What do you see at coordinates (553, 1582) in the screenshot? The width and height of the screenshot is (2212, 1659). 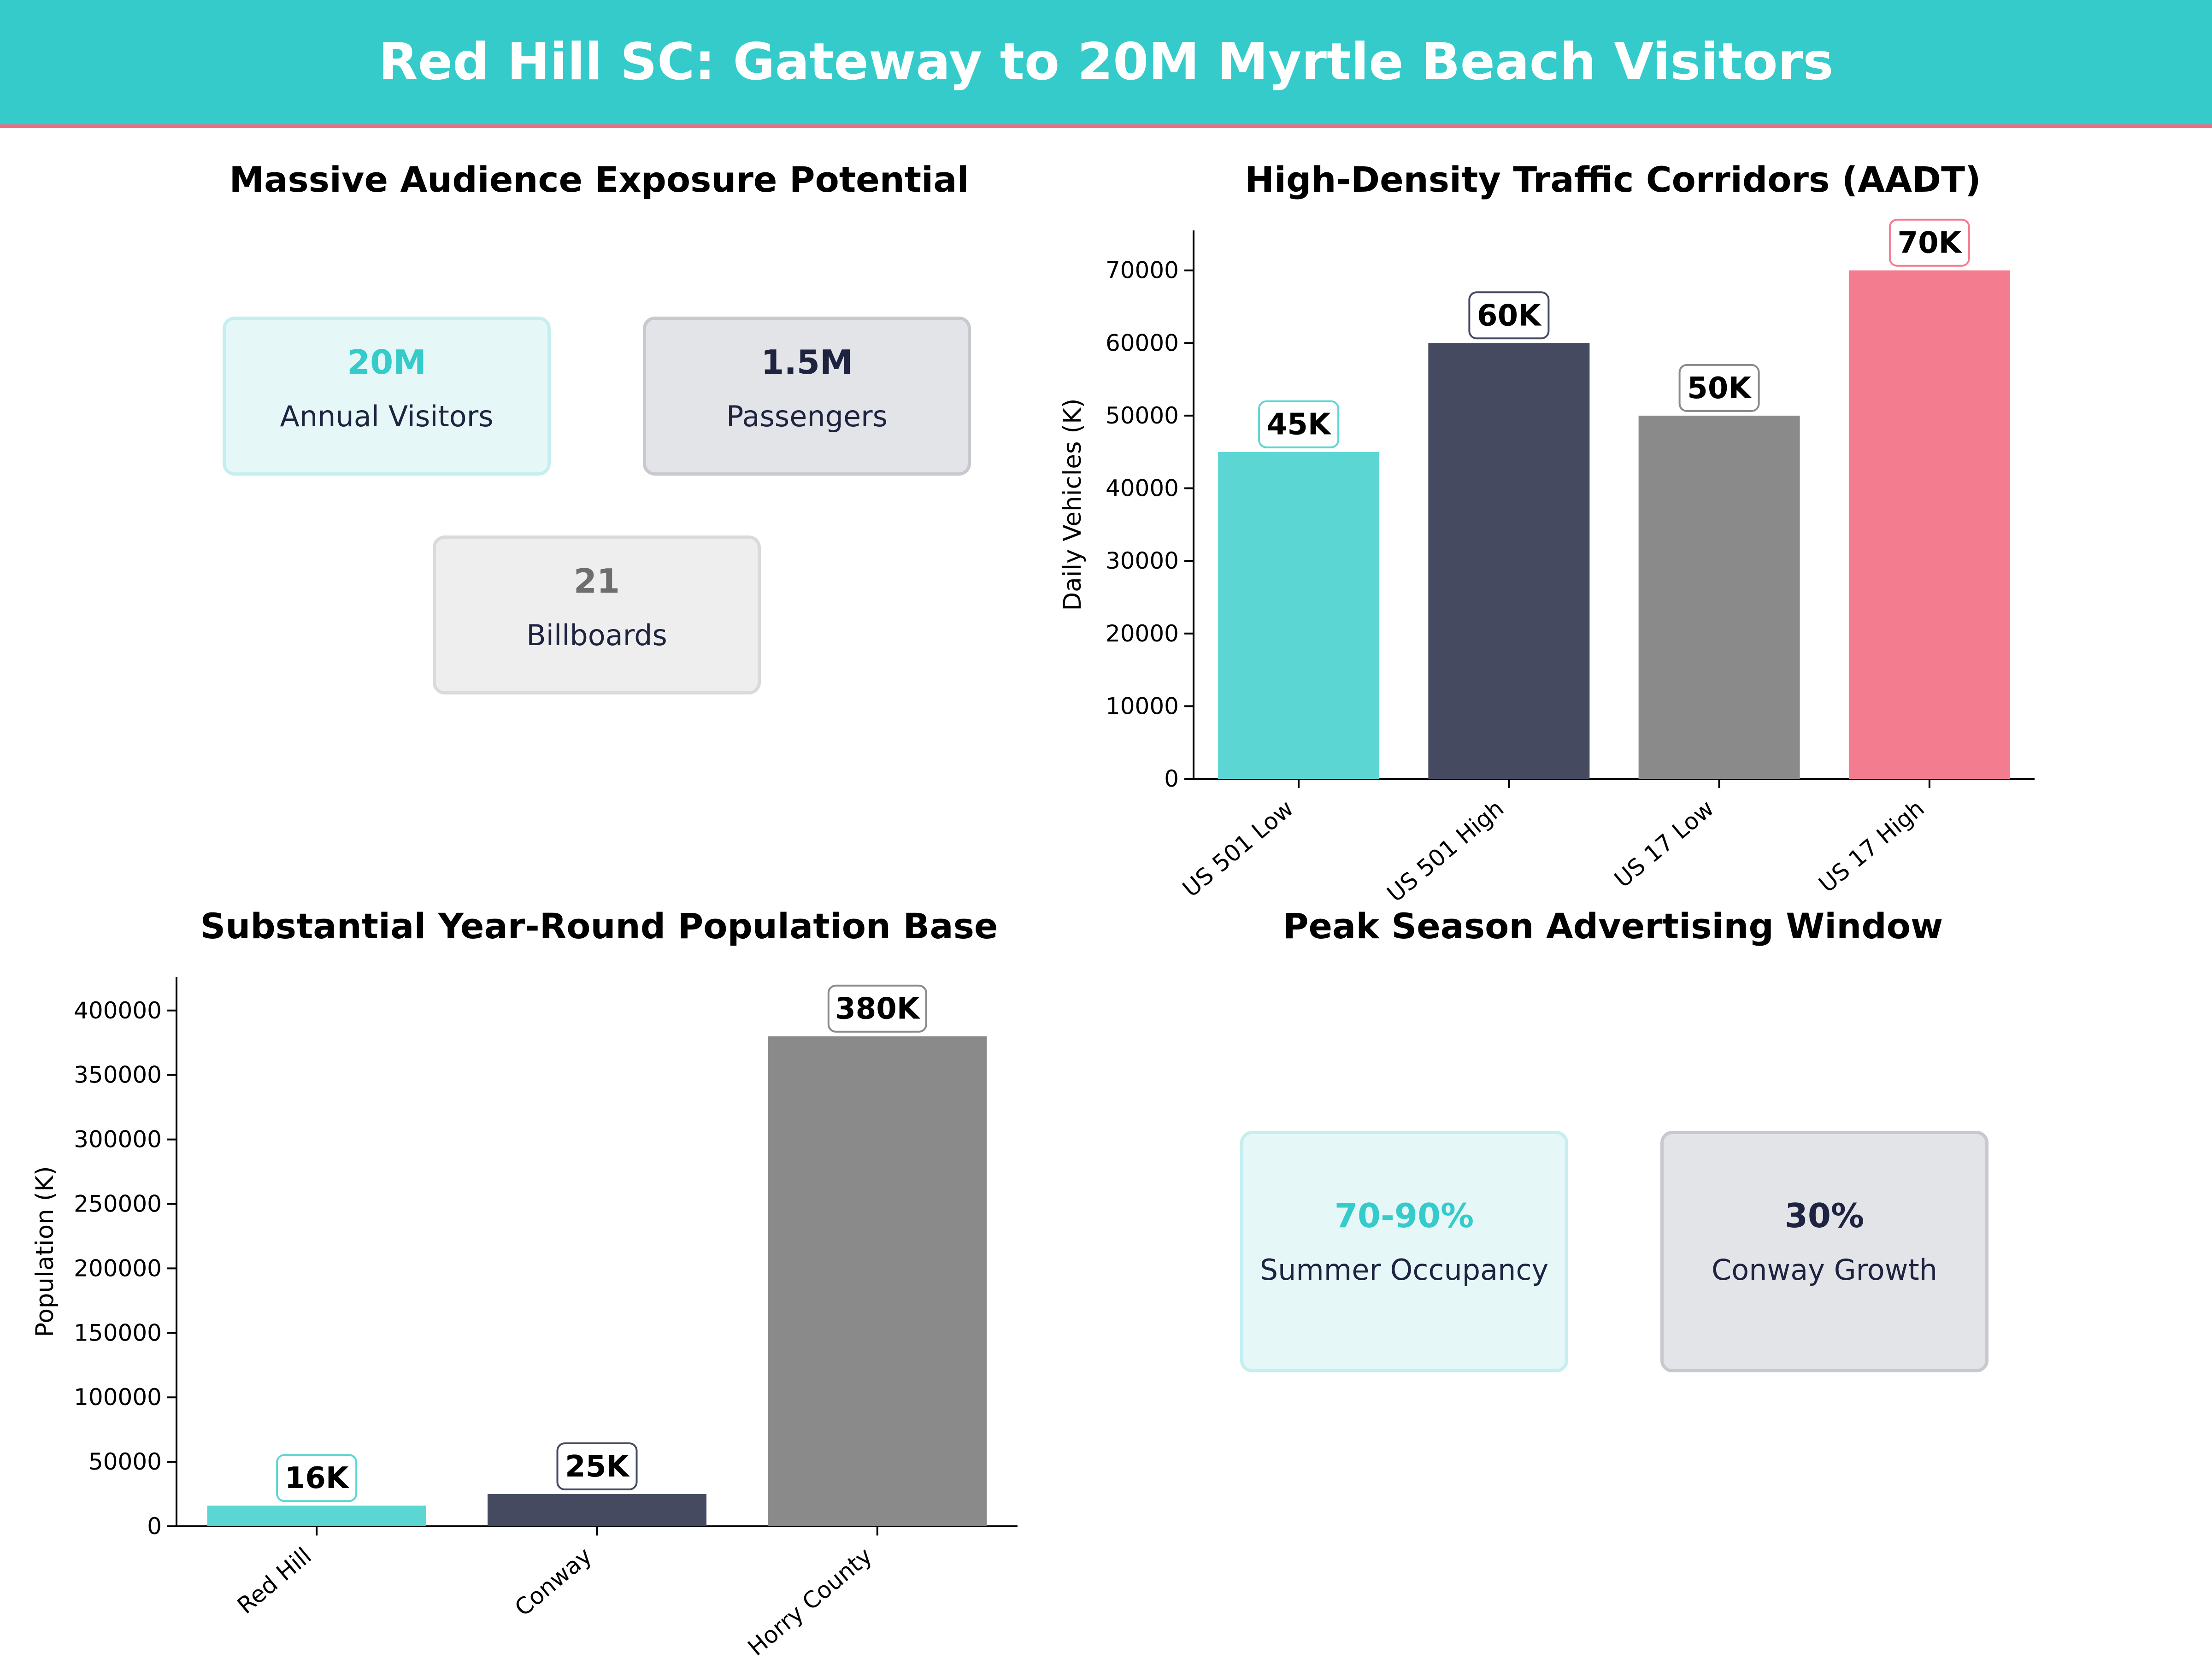 I see `x-tick-label: Conway` at bounding box center [553, 1582].